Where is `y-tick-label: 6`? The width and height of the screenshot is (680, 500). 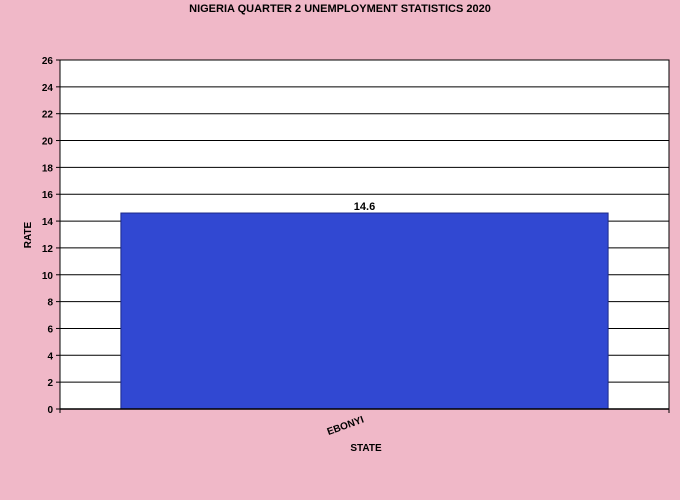 y-tick-label: 6 is located at coordinates (50, 329).